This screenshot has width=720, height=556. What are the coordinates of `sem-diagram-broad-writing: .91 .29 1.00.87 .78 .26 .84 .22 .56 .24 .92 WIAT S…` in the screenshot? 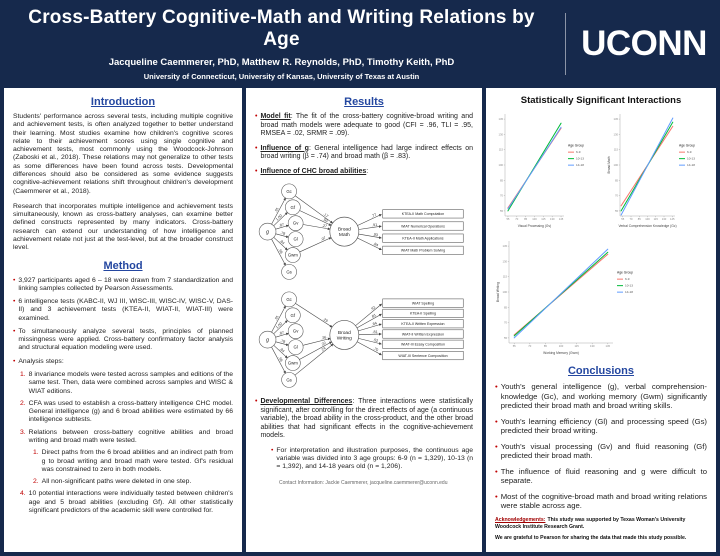 It's located at (364, 341).